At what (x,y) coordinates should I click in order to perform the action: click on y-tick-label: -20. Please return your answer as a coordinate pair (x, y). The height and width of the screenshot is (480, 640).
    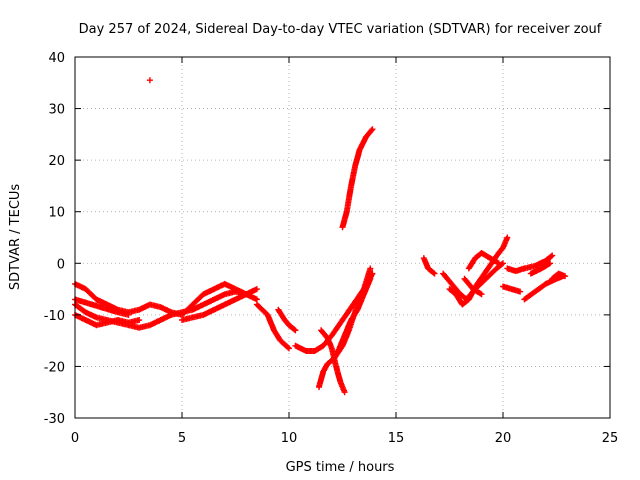
    Looking at the image, I should click on (54, 367).